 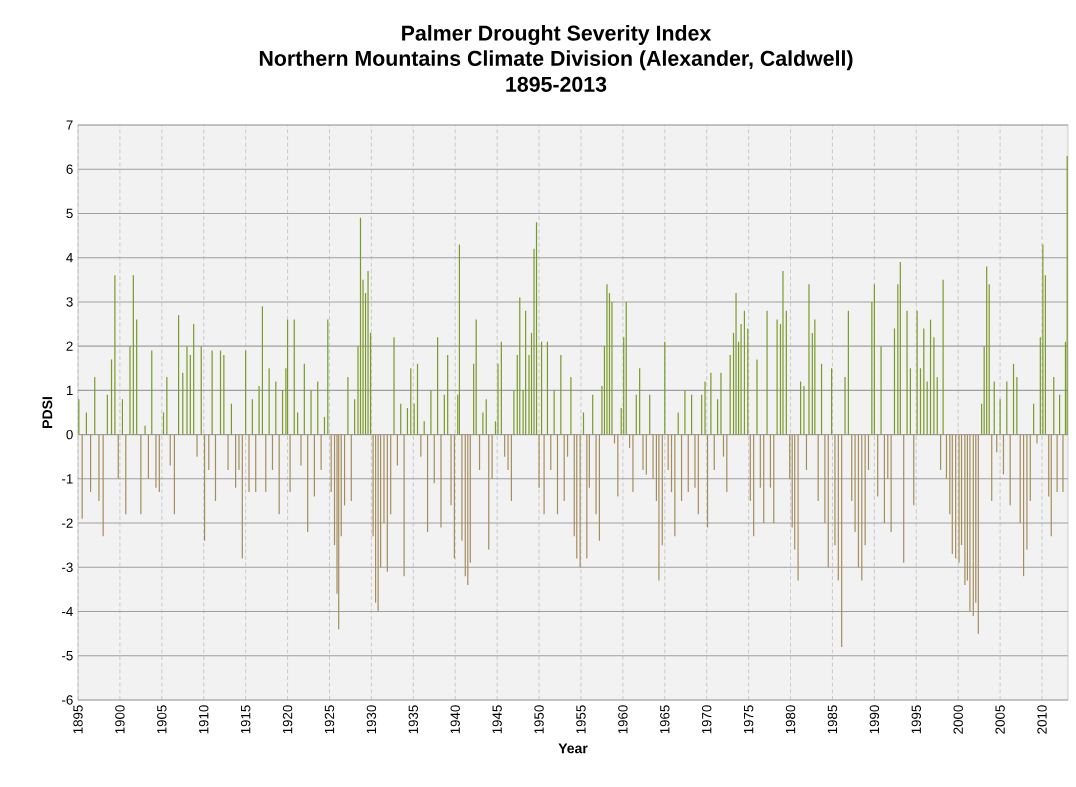 What do you see at coordinates (573, 748) in the screenshot?
I see `x-axis-title: Year` at bounding box center [573, 748].